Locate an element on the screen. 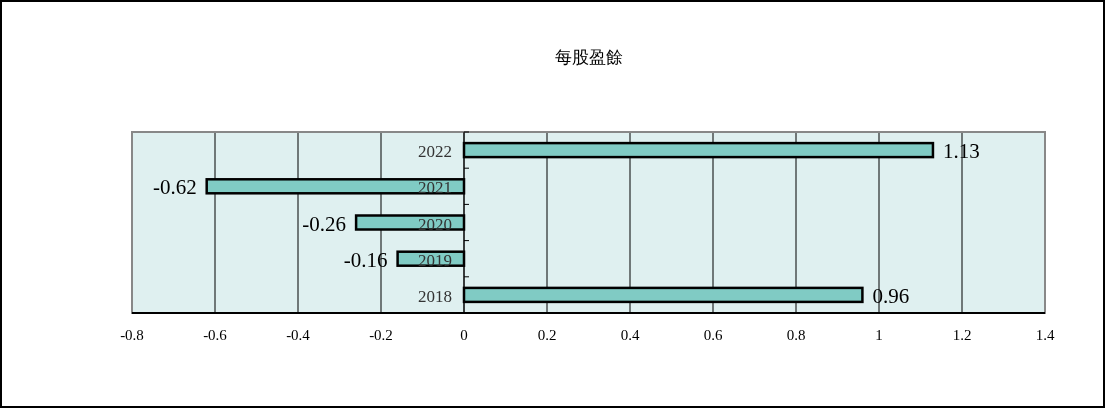 This screenshot has width=1105, height=408. x-tick-label: 0.8 is located at coordinates (796, 335).